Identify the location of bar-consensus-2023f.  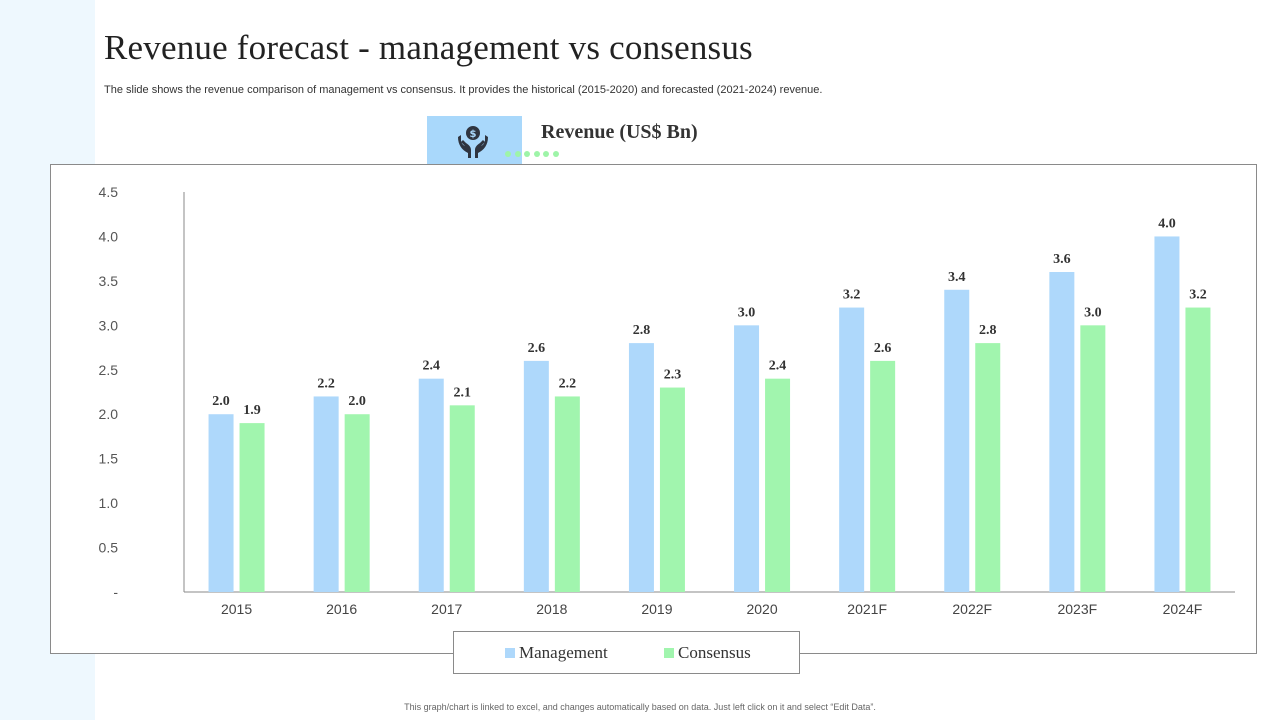
(1093, 458).